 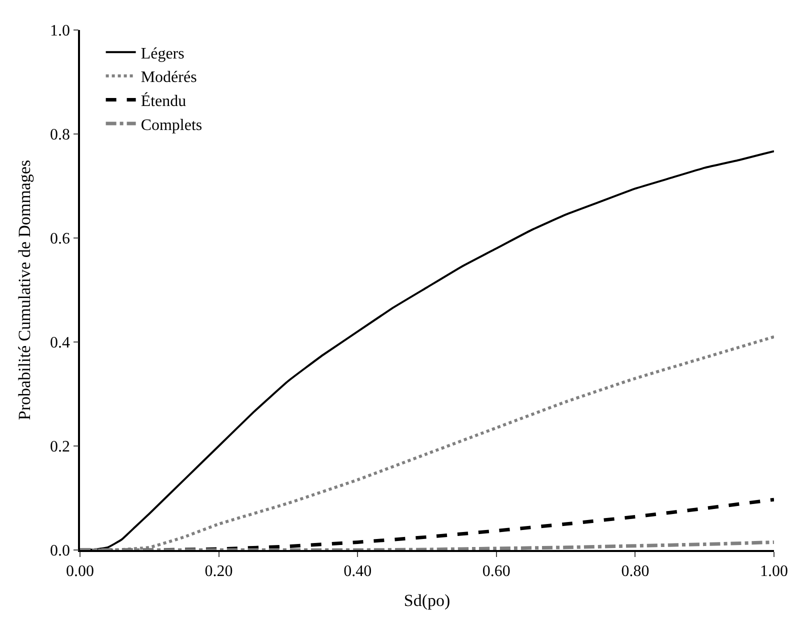 What do you see at coordinates (60, 31) in the screenshot?
I see `y-tick-label: 1.0` at bounding box center [60, 31].